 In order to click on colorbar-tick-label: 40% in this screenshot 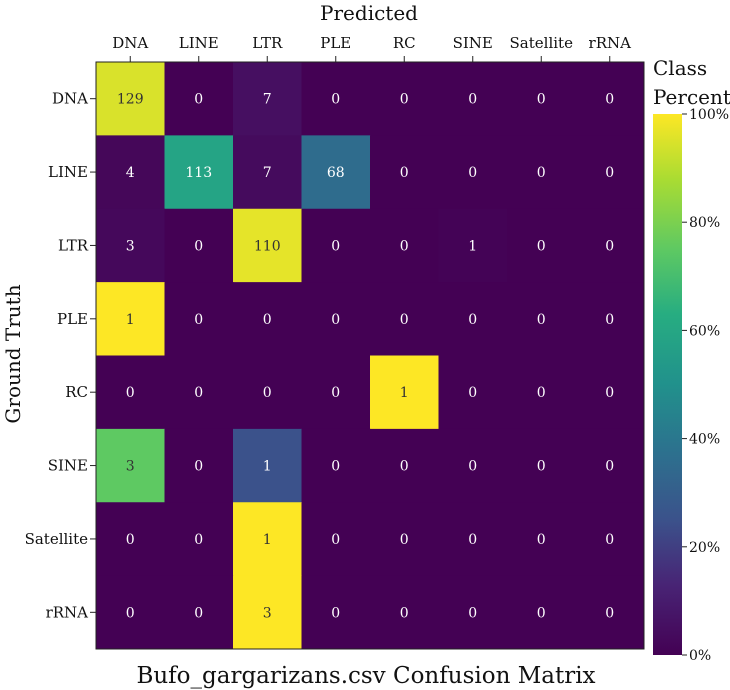, I will do `click(704, 440)`.